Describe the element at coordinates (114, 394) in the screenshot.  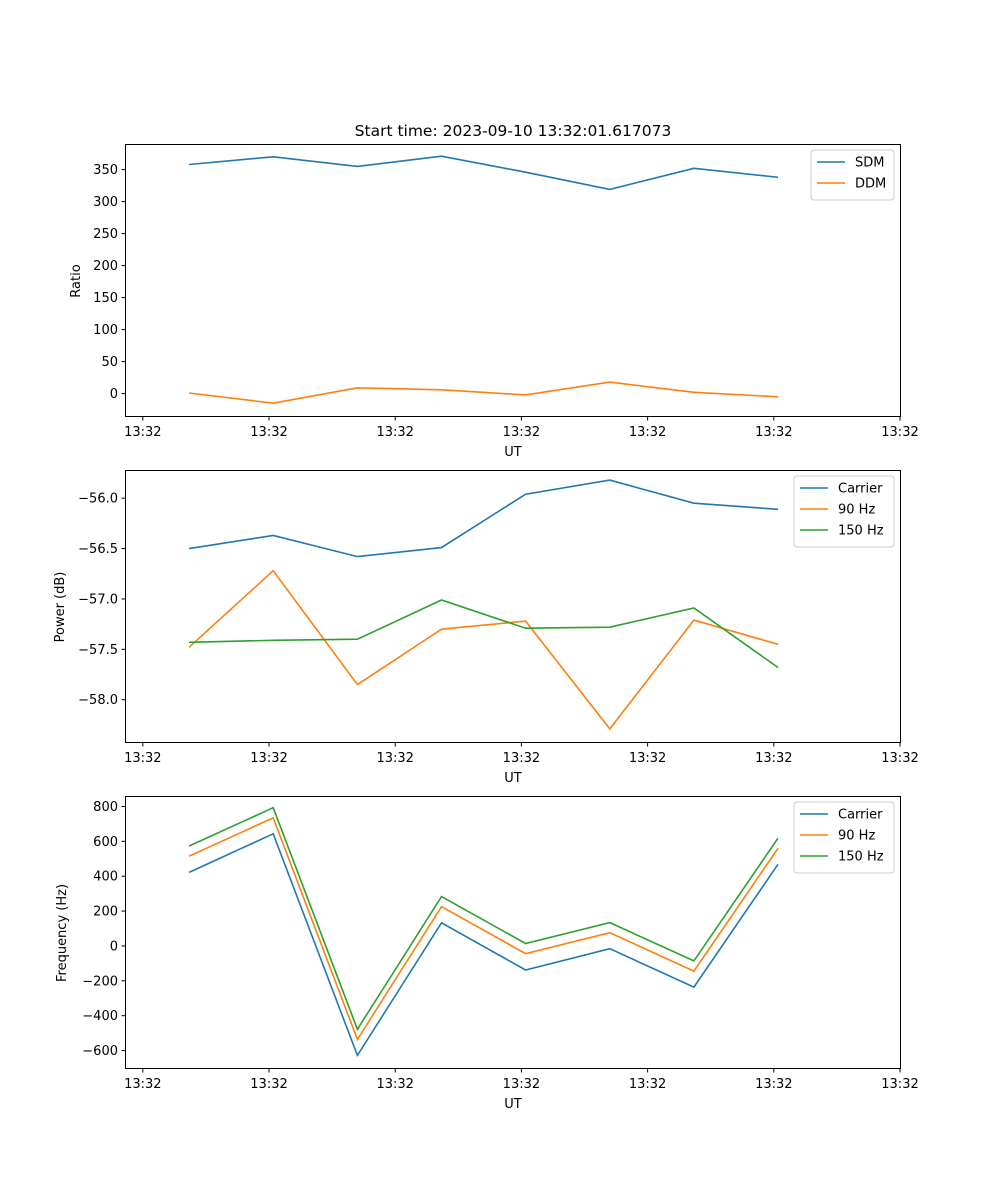
I see `ratio-y-tick-label: 0` at that location.